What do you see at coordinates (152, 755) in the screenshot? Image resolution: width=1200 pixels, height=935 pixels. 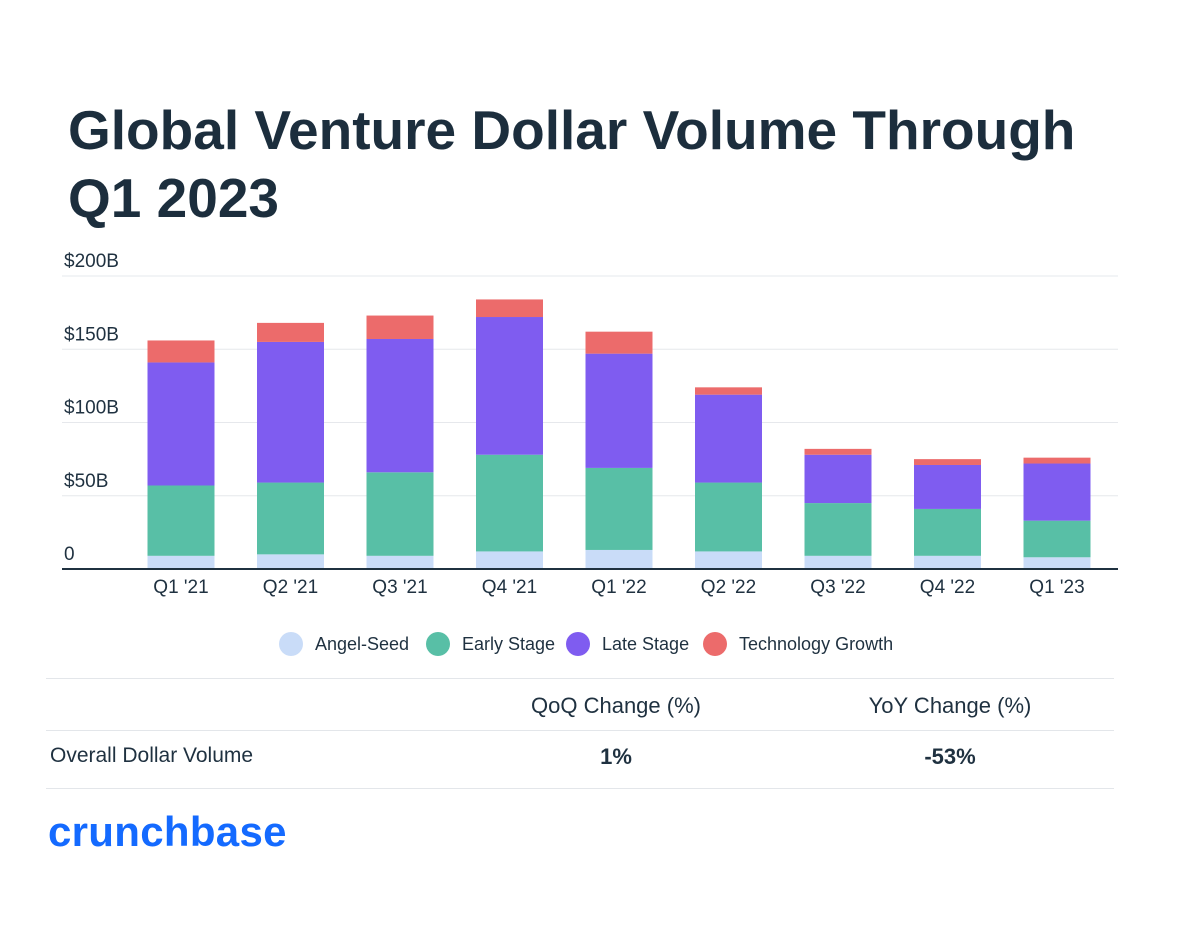 I see `row-label: Overall Dollar Volume` at bounding box center [152, 755].